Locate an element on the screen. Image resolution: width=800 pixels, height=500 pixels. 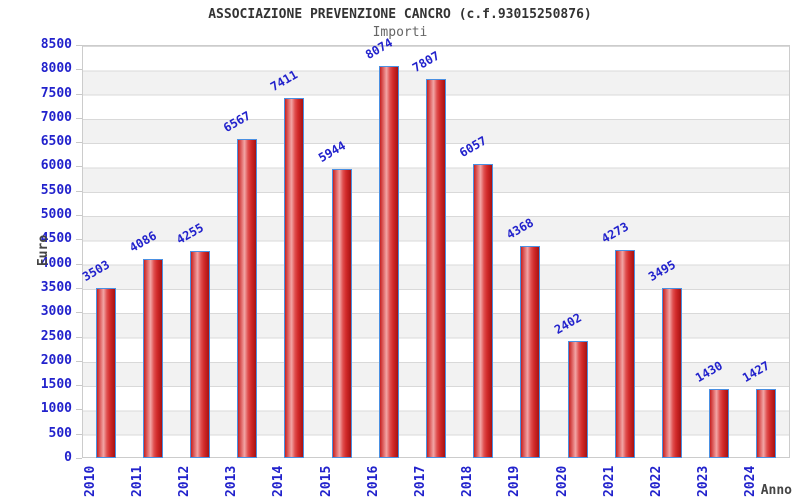
x-tick-2020: 2020 is located at coordinates (562, 481).